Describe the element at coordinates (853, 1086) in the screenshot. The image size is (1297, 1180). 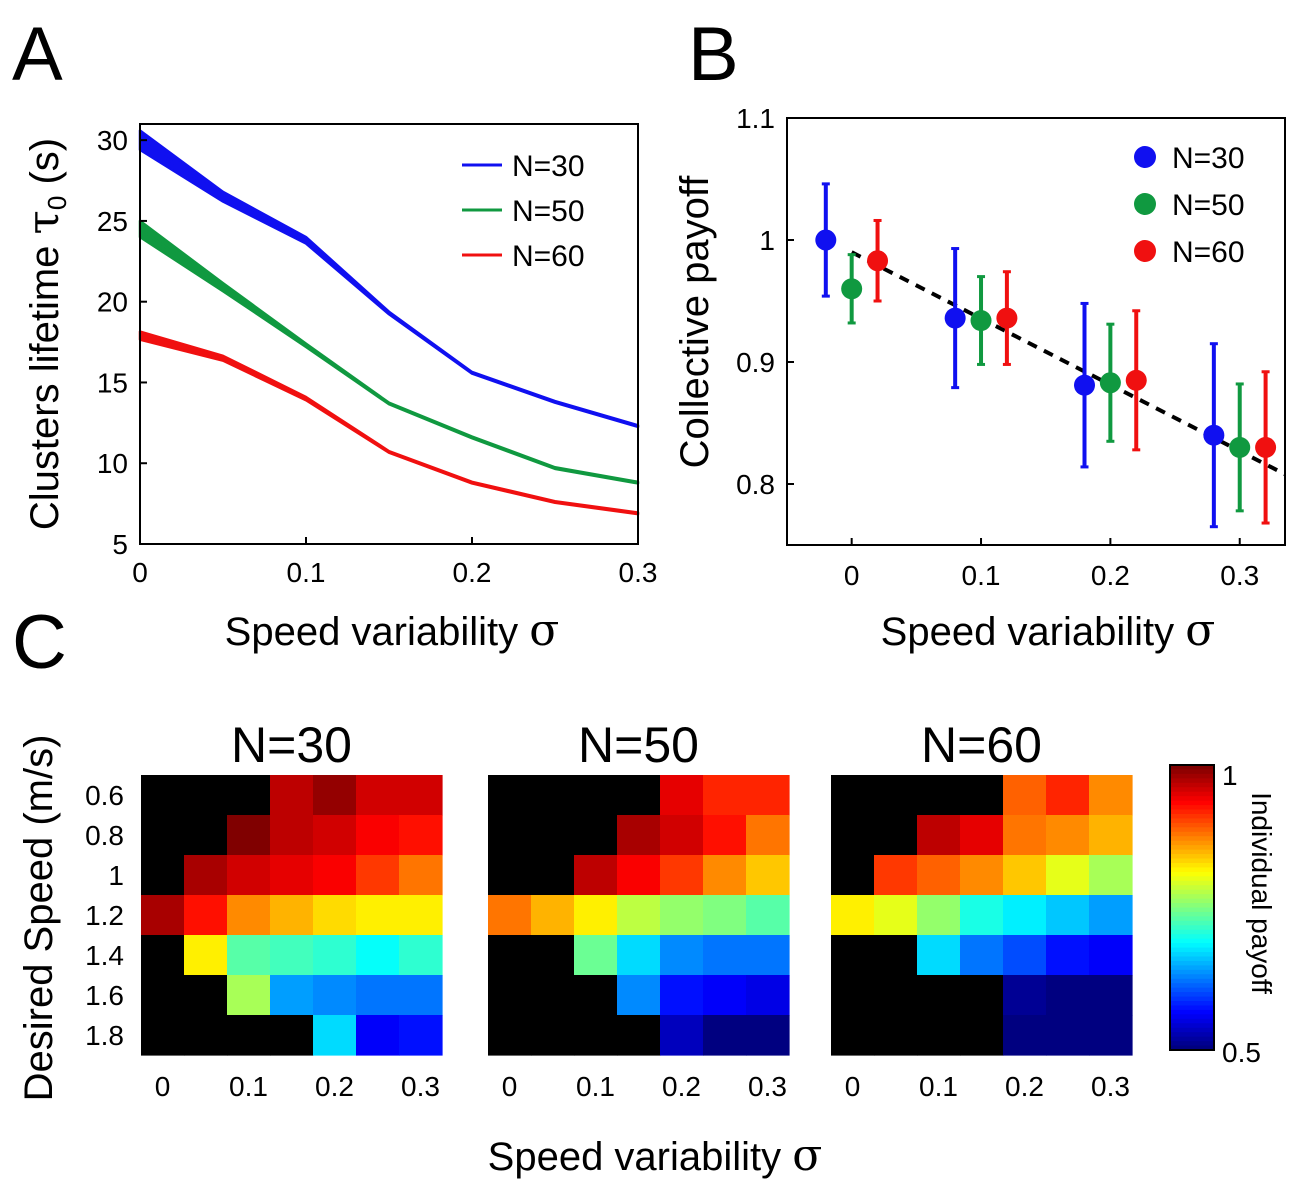
I see `panel-c-x-tick-label: 0` at that location.